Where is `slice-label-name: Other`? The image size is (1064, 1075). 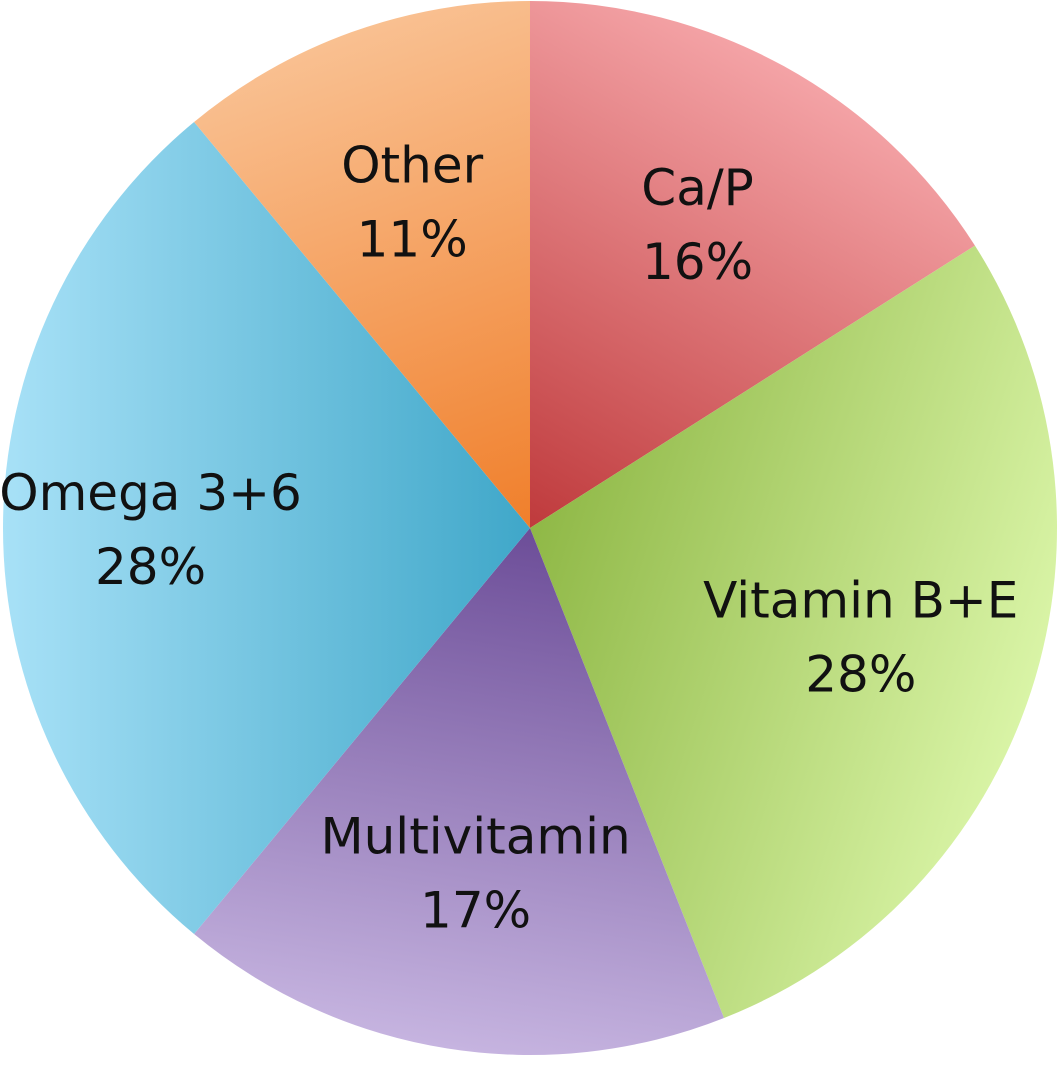 slice-label-name: Other is located at coordinates (412, 166).